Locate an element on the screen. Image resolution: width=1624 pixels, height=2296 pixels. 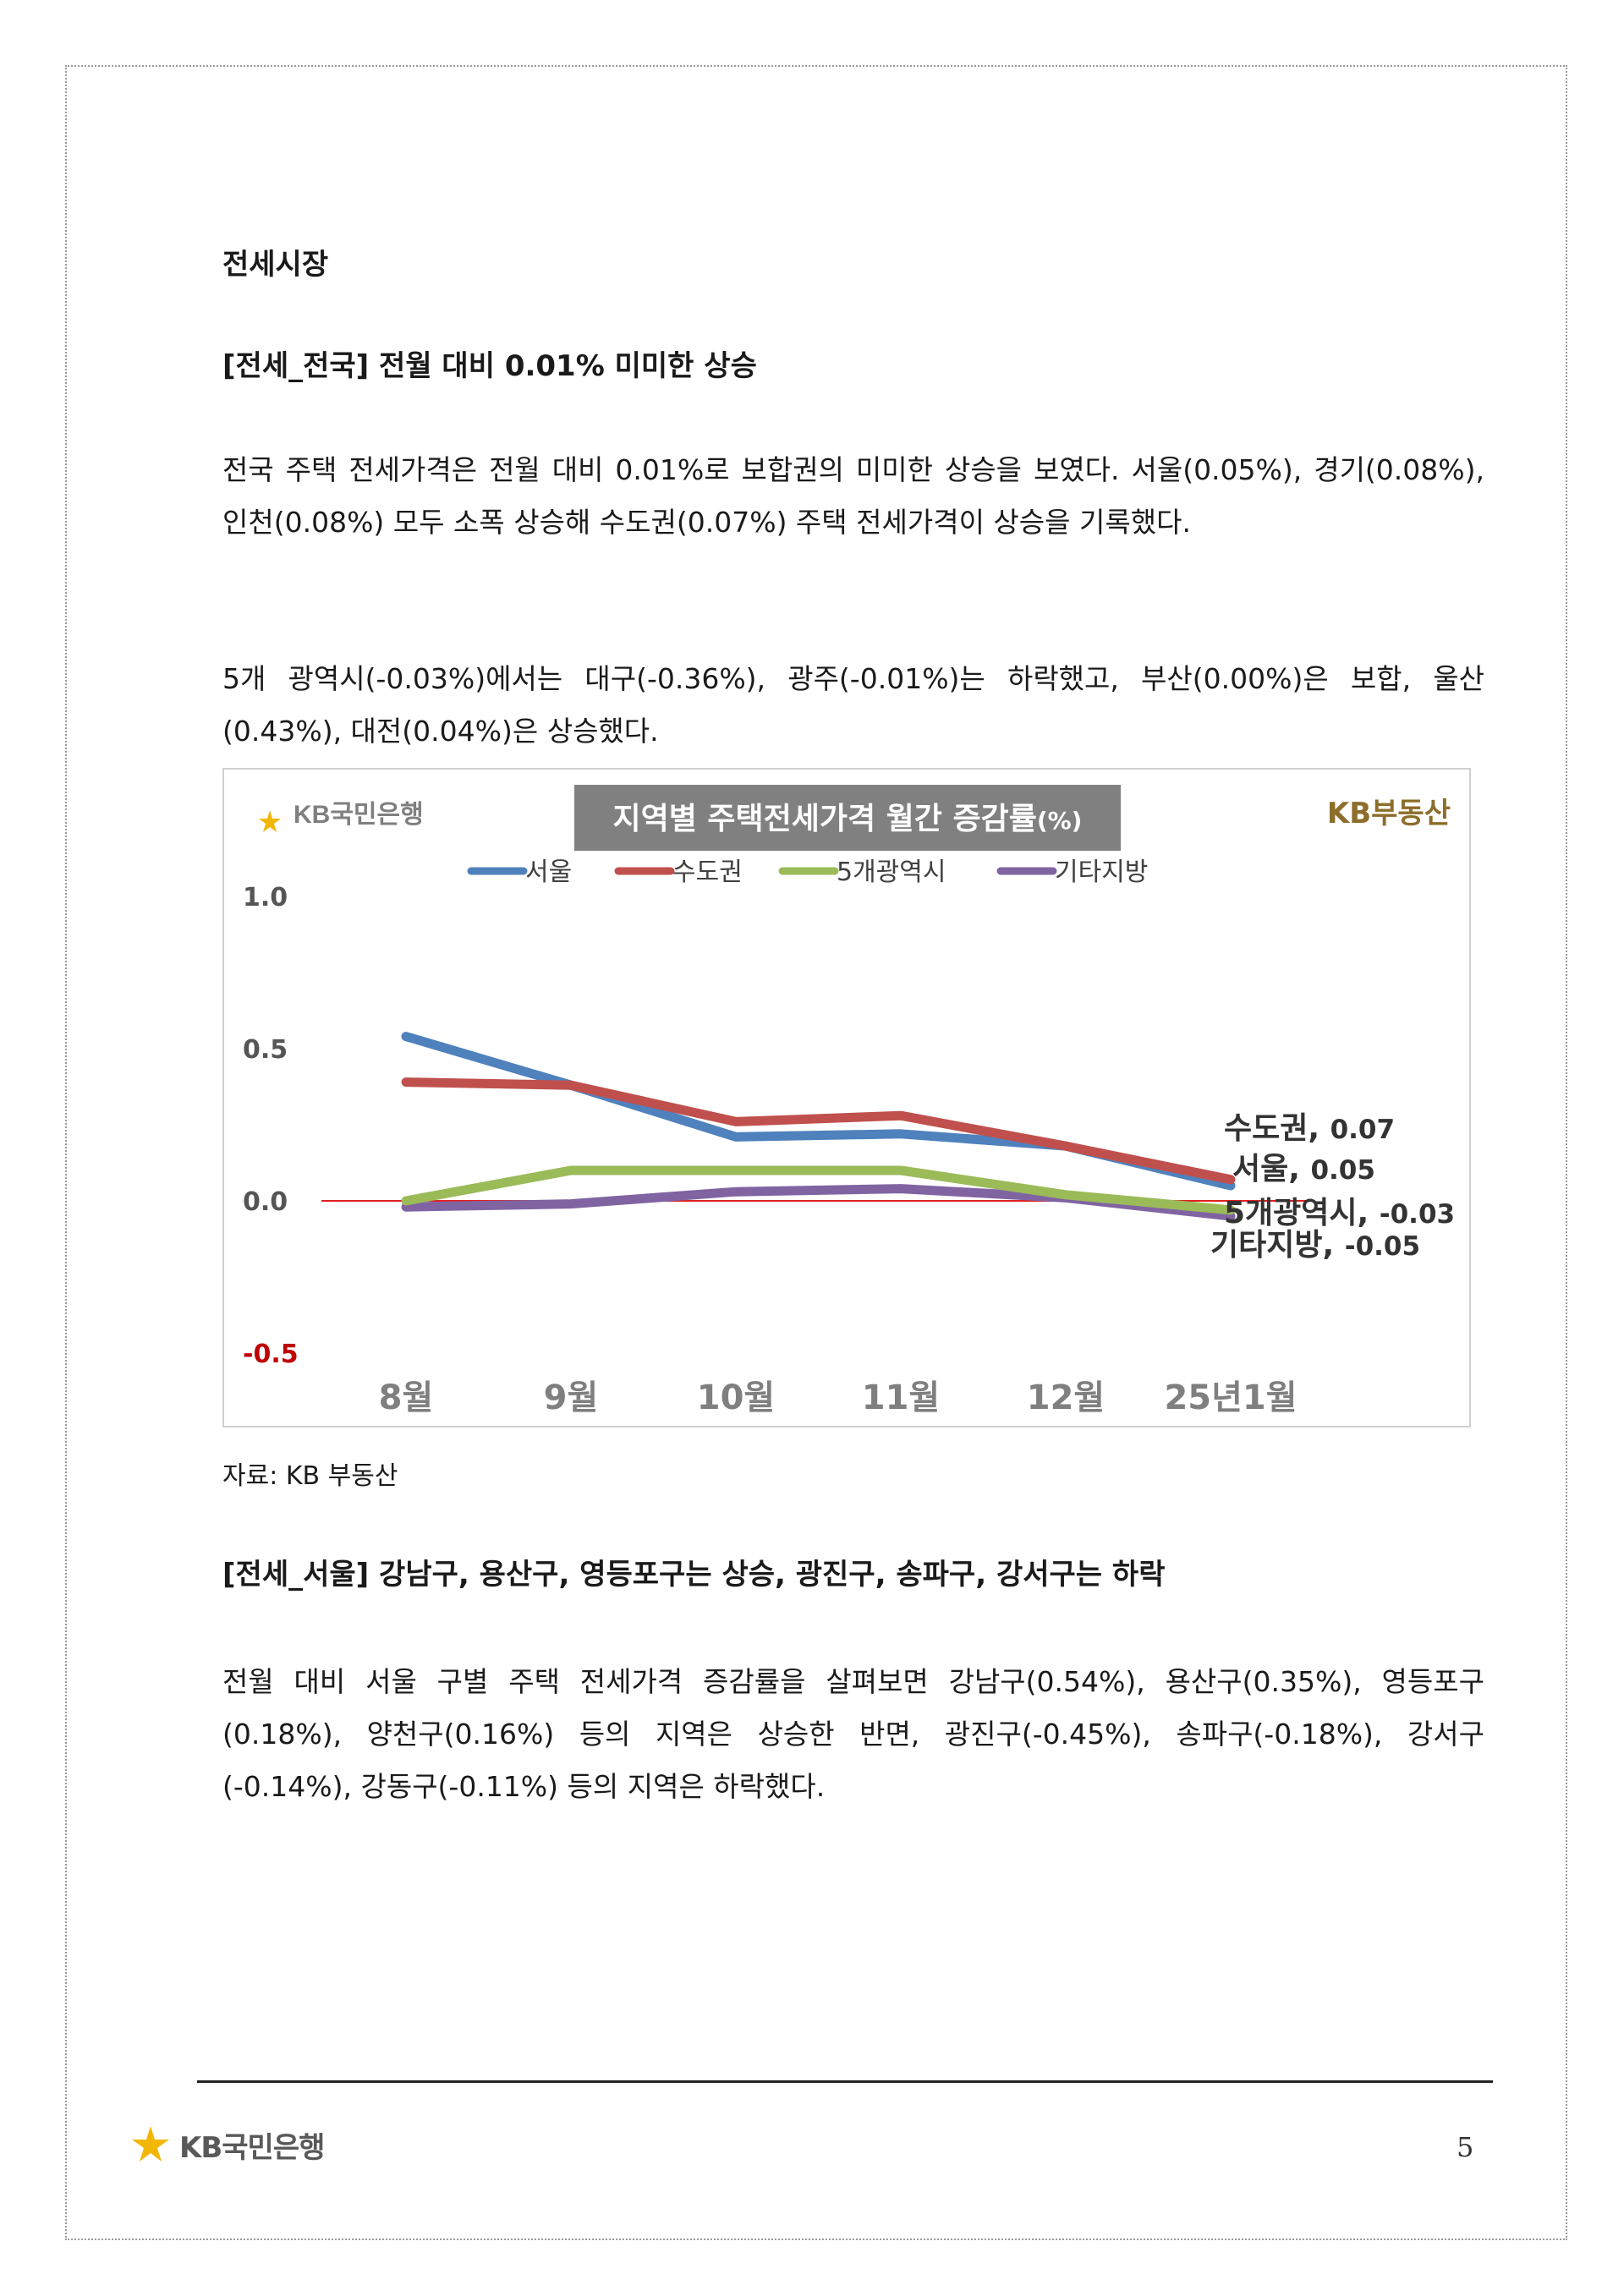
y-tick-label: 0.0 is located at coordinates (266, 1202).